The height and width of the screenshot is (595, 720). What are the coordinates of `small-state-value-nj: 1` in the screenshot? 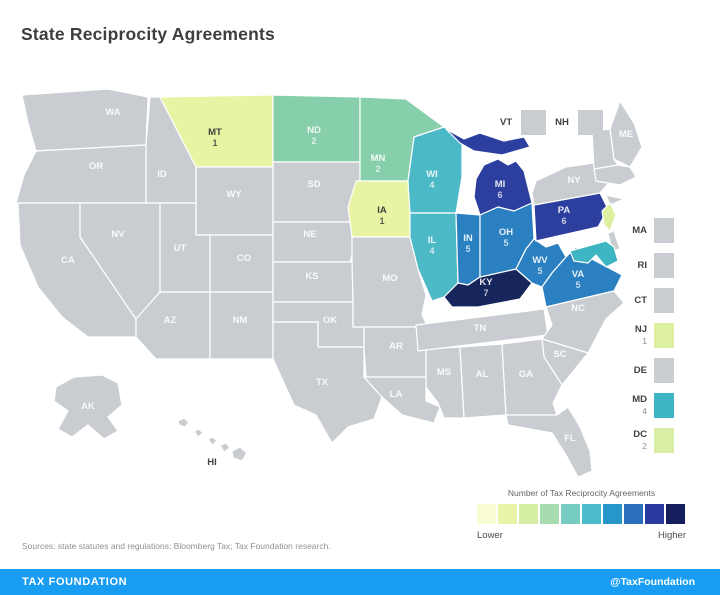 It's located at (644, 341).